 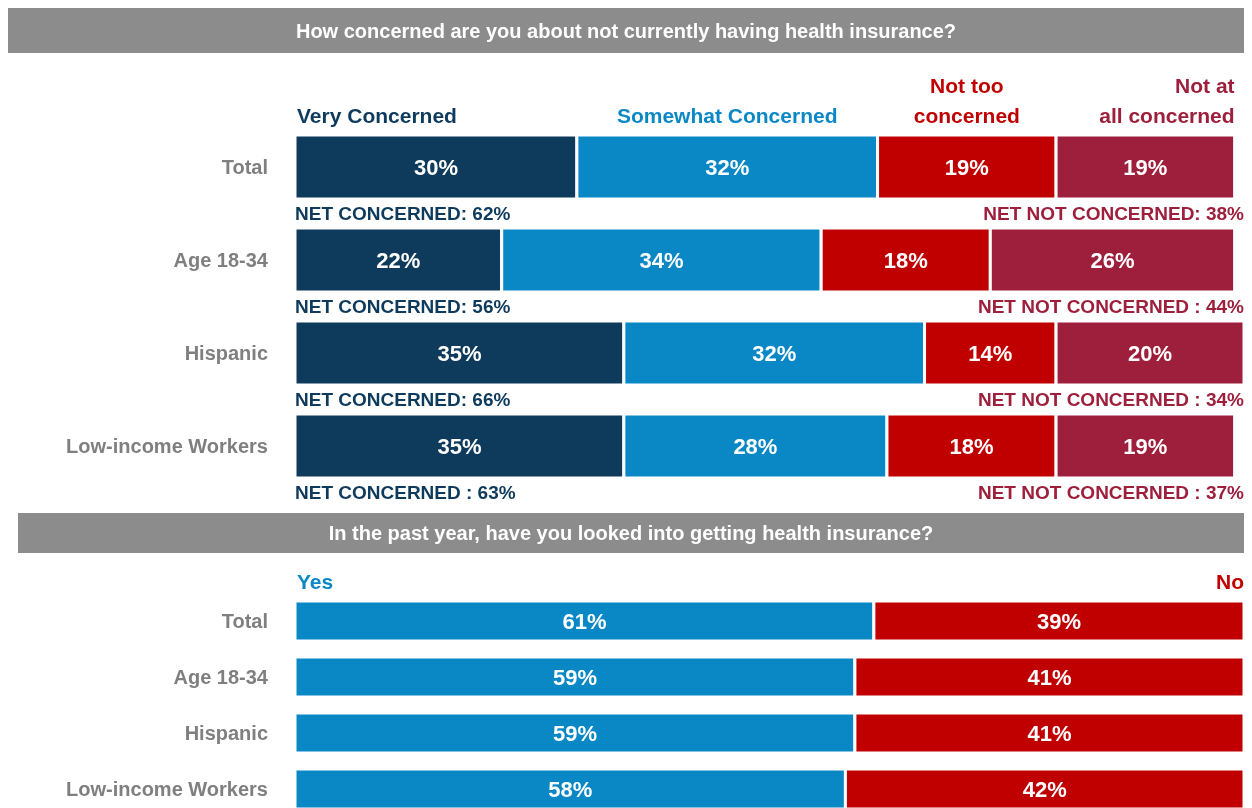 What do you see at coordinates (990, 353) in the screenshot?
I see `data-label: 14%` at bounding box center [990, 353].